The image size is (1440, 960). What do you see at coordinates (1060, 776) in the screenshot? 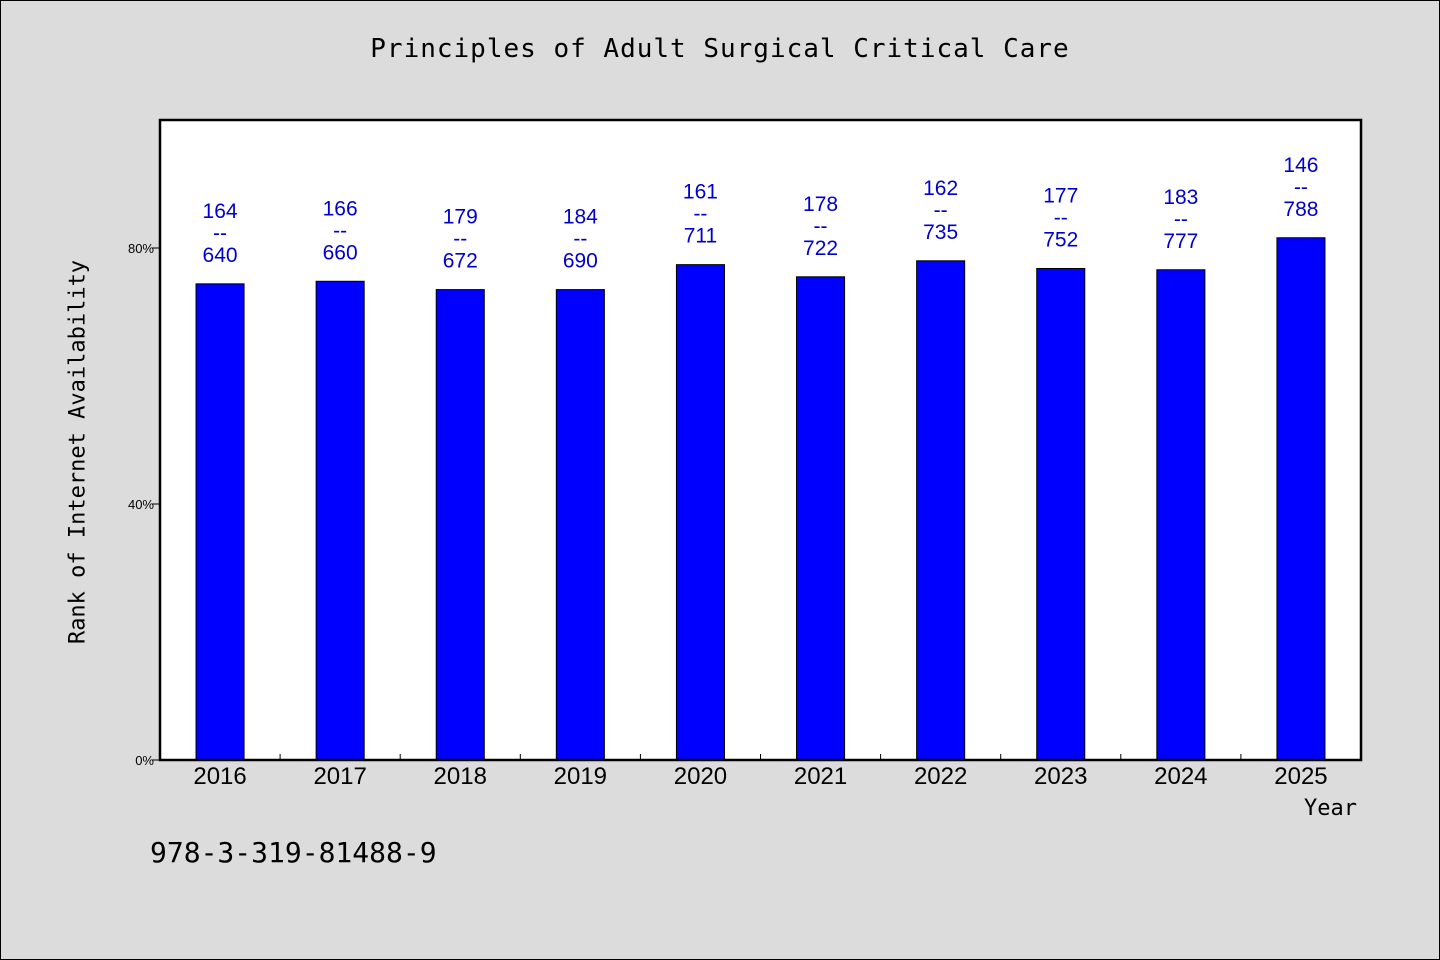
I see `x-tick-label-2023: 2023` at bounding box center [1060, 776].